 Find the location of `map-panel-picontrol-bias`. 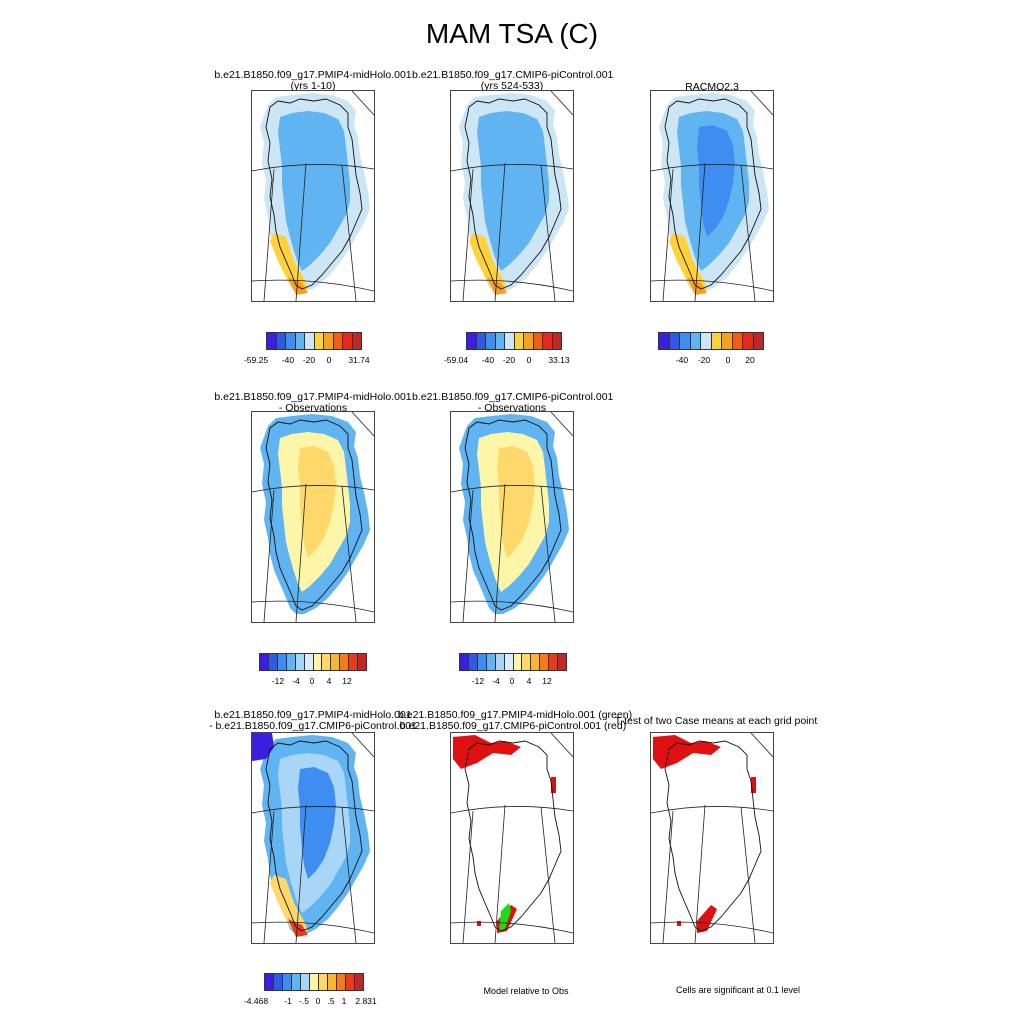

map-panel-picontrol-bias is located at coordinates (512, 517).